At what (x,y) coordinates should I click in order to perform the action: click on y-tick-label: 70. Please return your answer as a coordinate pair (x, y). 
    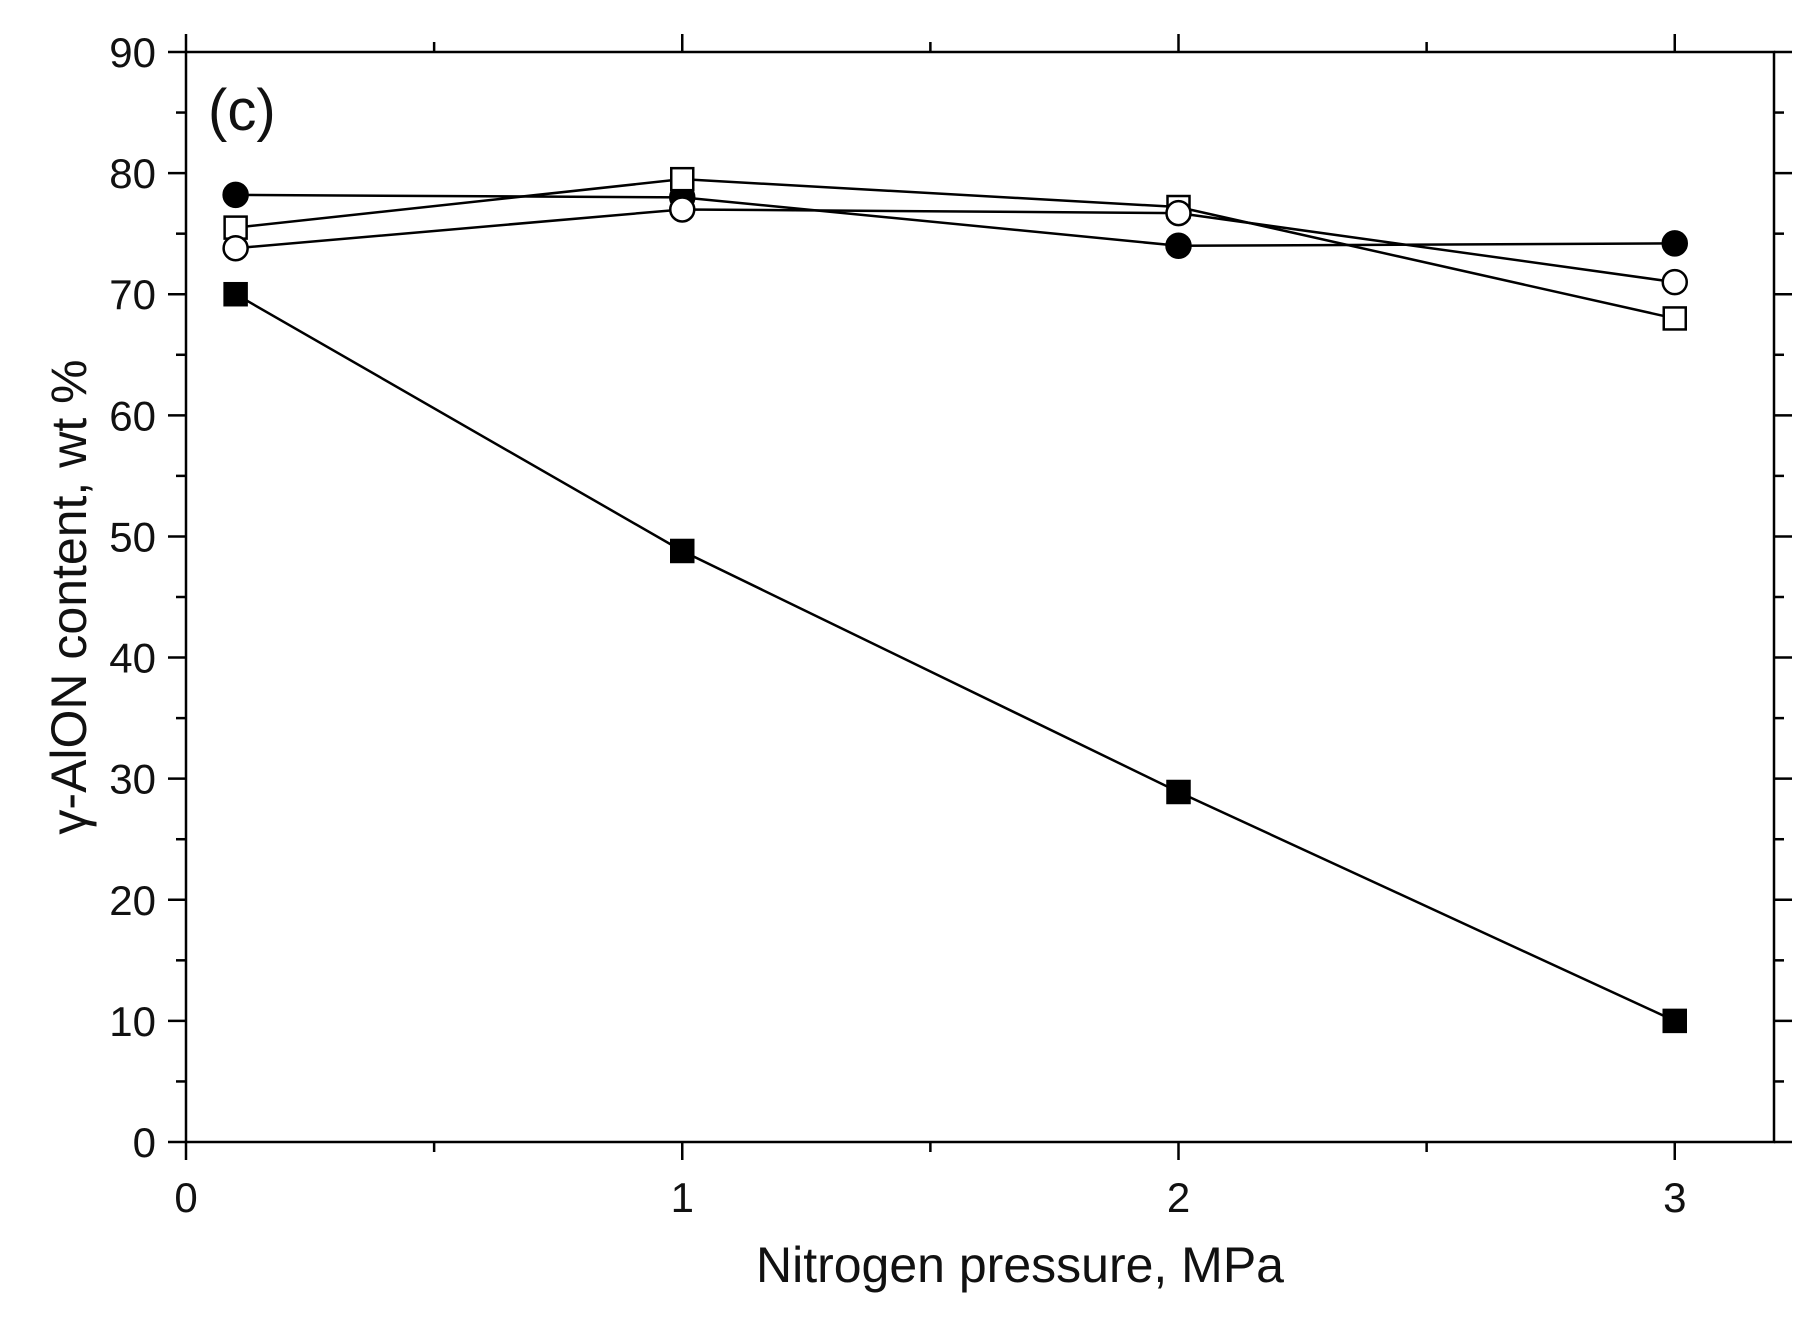
    Looking at the image, I should click on (132, 294).